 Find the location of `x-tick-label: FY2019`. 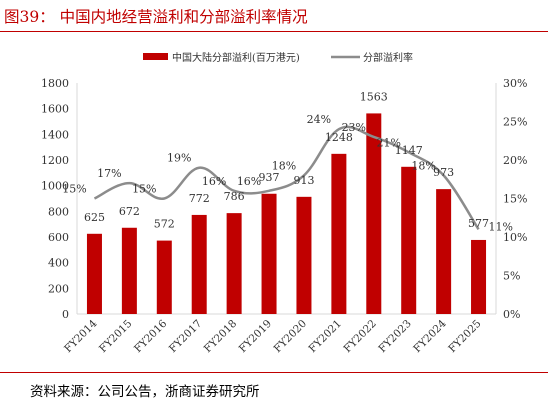

x-tick-label: FY2019 is located at coordinates (255, 336).